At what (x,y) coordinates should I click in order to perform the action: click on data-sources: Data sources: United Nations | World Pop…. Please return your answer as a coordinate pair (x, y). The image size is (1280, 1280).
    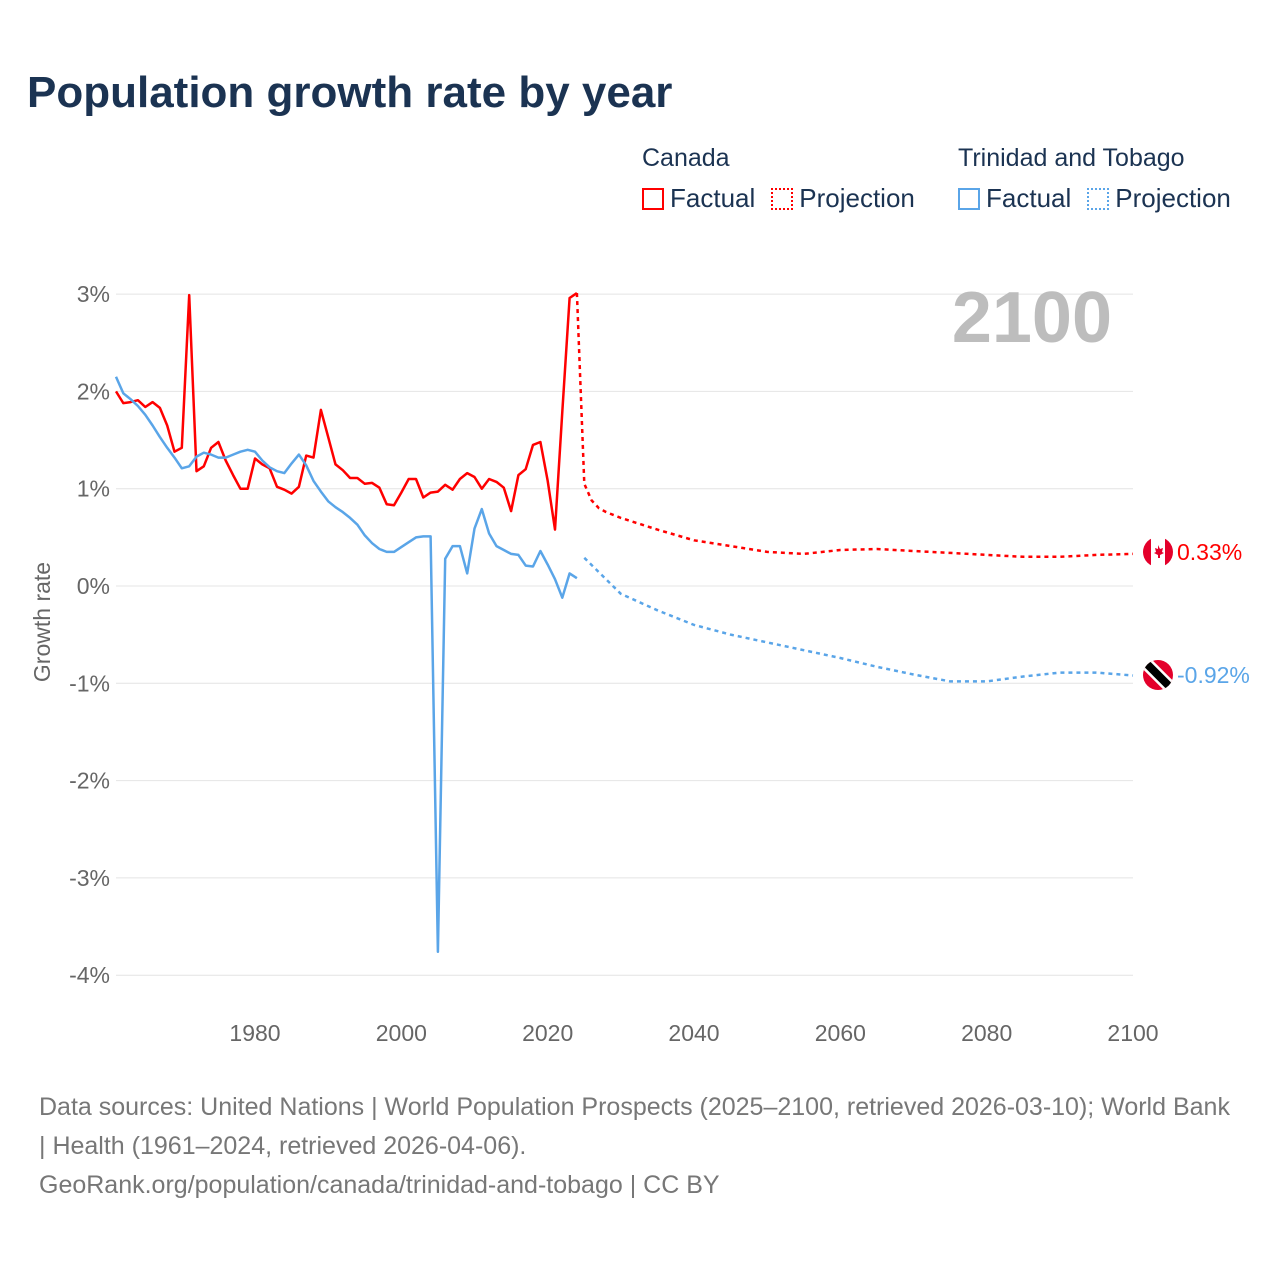
    Looking at the image, I should click on (634, 1126).